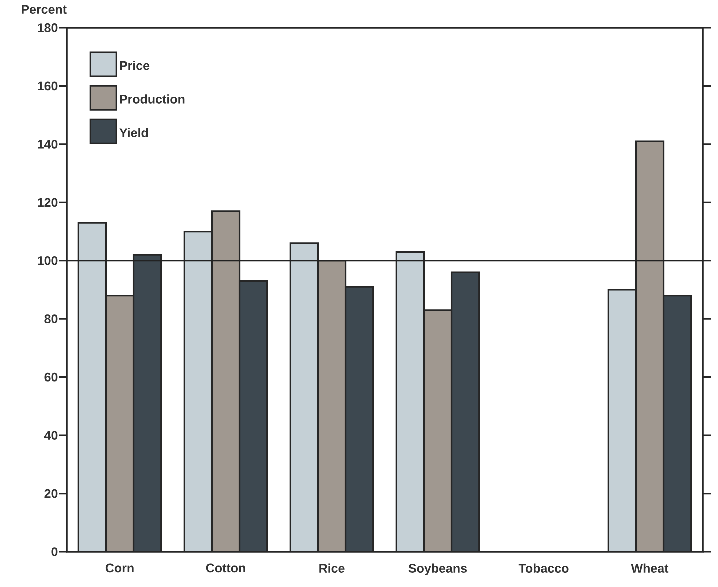  What do you see at coordinates (51, 435) in the screenshot?
I see `y-tick-label: 40` at bounding box center [51, 435].